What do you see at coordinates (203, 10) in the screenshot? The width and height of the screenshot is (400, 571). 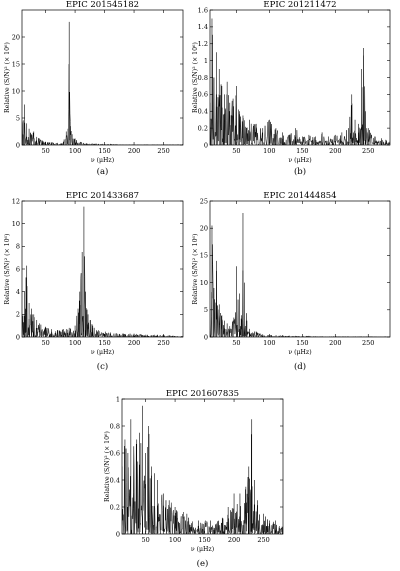 I see `y-tick-label: 1.6` at bounding box center [203, 10].